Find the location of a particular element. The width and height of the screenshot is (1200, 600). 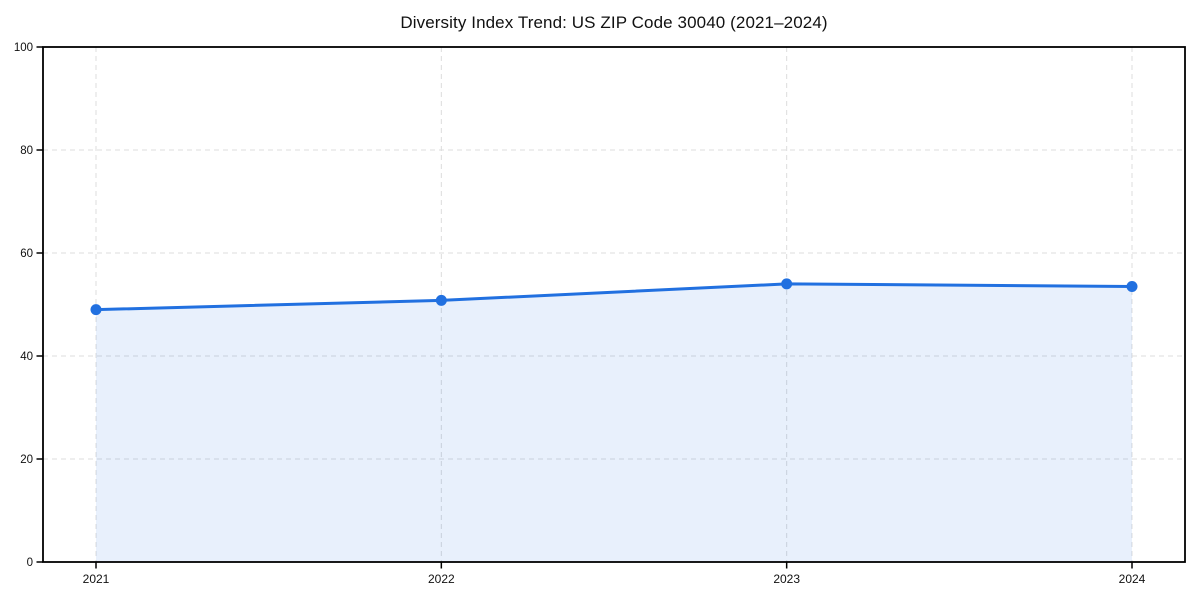

y-tick-label-0: 0 is located at coordinates (30, 563).